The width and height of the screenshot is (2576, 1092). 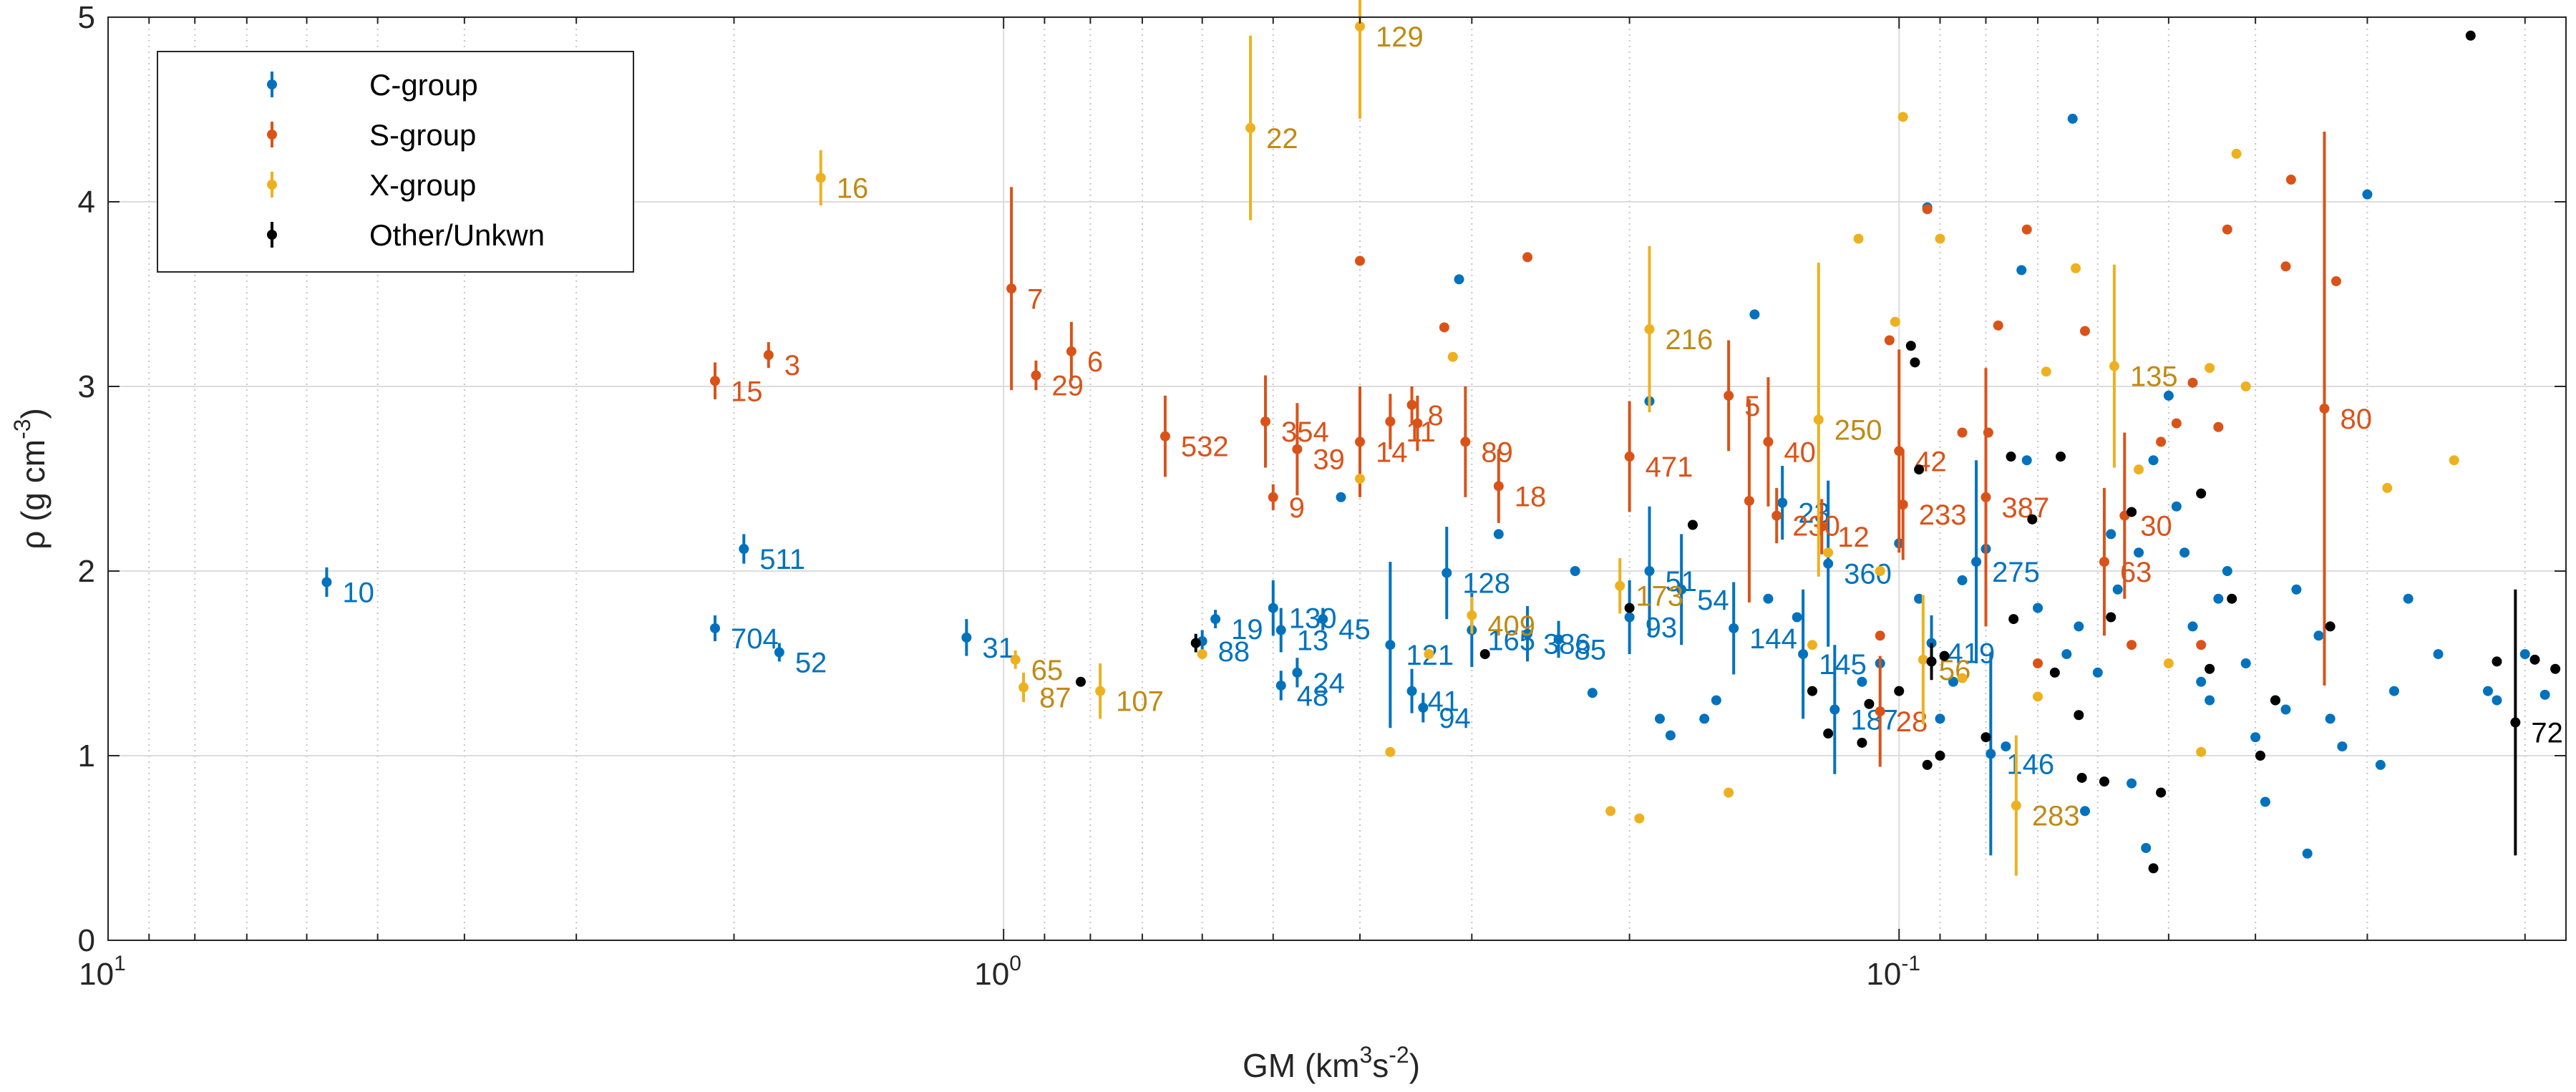 What do you see at coordinates (1247, 629) in the screenshot?
I see `data-label: 19` at bounding box center [1247, 629].